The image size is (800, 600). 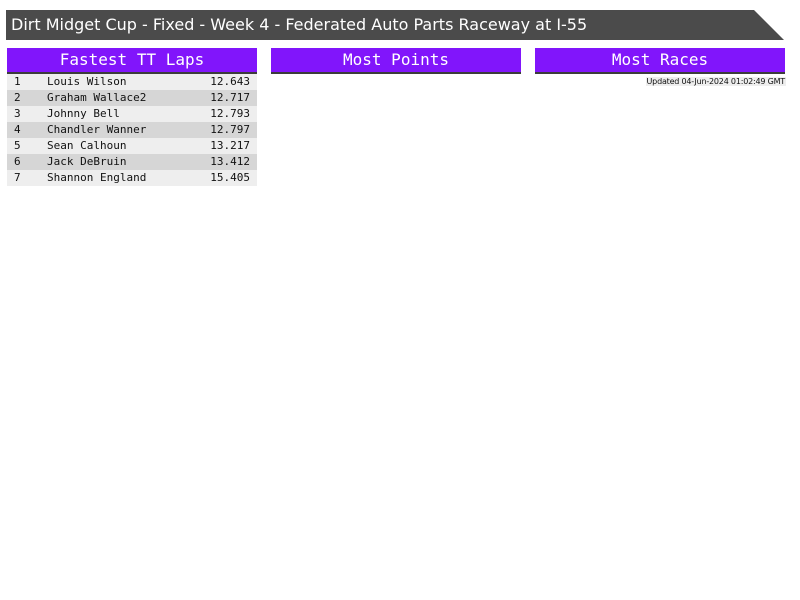 I want to click on position: 7, so click(x=17, y=177).